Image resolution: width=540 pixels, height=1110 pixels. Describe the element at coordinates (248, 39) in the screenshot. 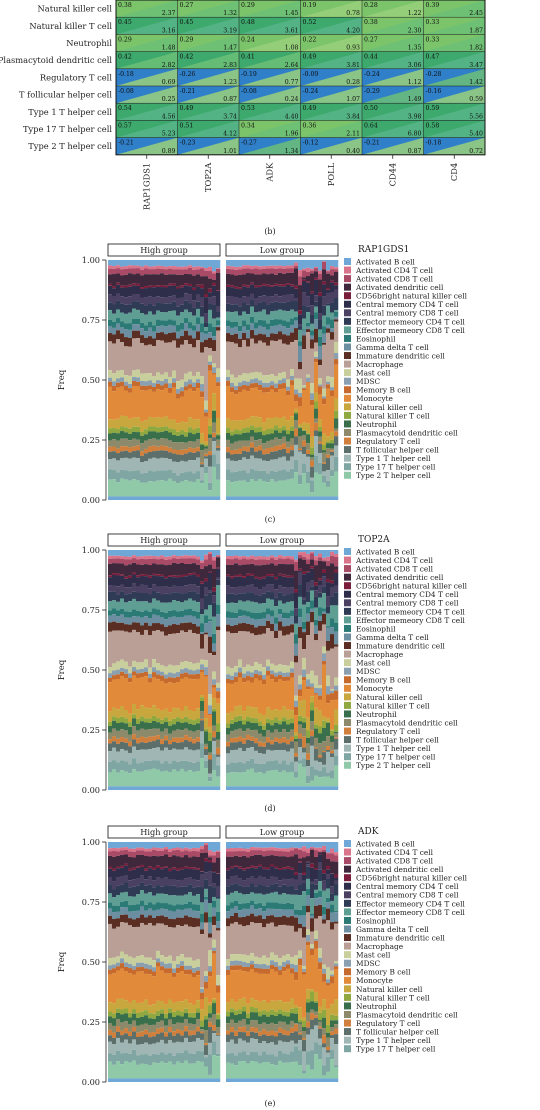

I see `heatmap-corr-value: 0.24` at that location.